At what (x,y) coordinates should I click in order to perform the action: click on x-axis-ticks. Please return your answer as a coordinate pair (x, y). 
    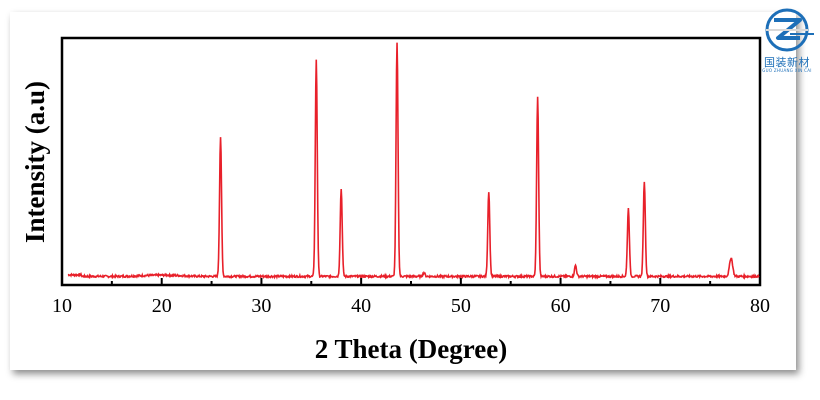
    Looking at the image, I should click on (411, 281).